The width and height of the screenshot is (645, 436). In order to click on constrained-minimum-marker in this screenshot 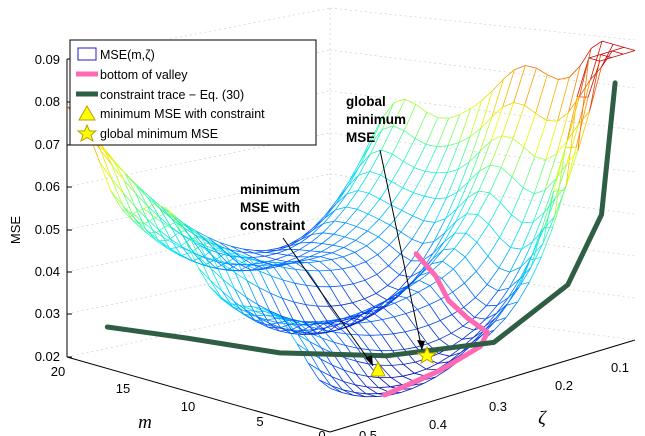, I will do `click(378, 368)`.